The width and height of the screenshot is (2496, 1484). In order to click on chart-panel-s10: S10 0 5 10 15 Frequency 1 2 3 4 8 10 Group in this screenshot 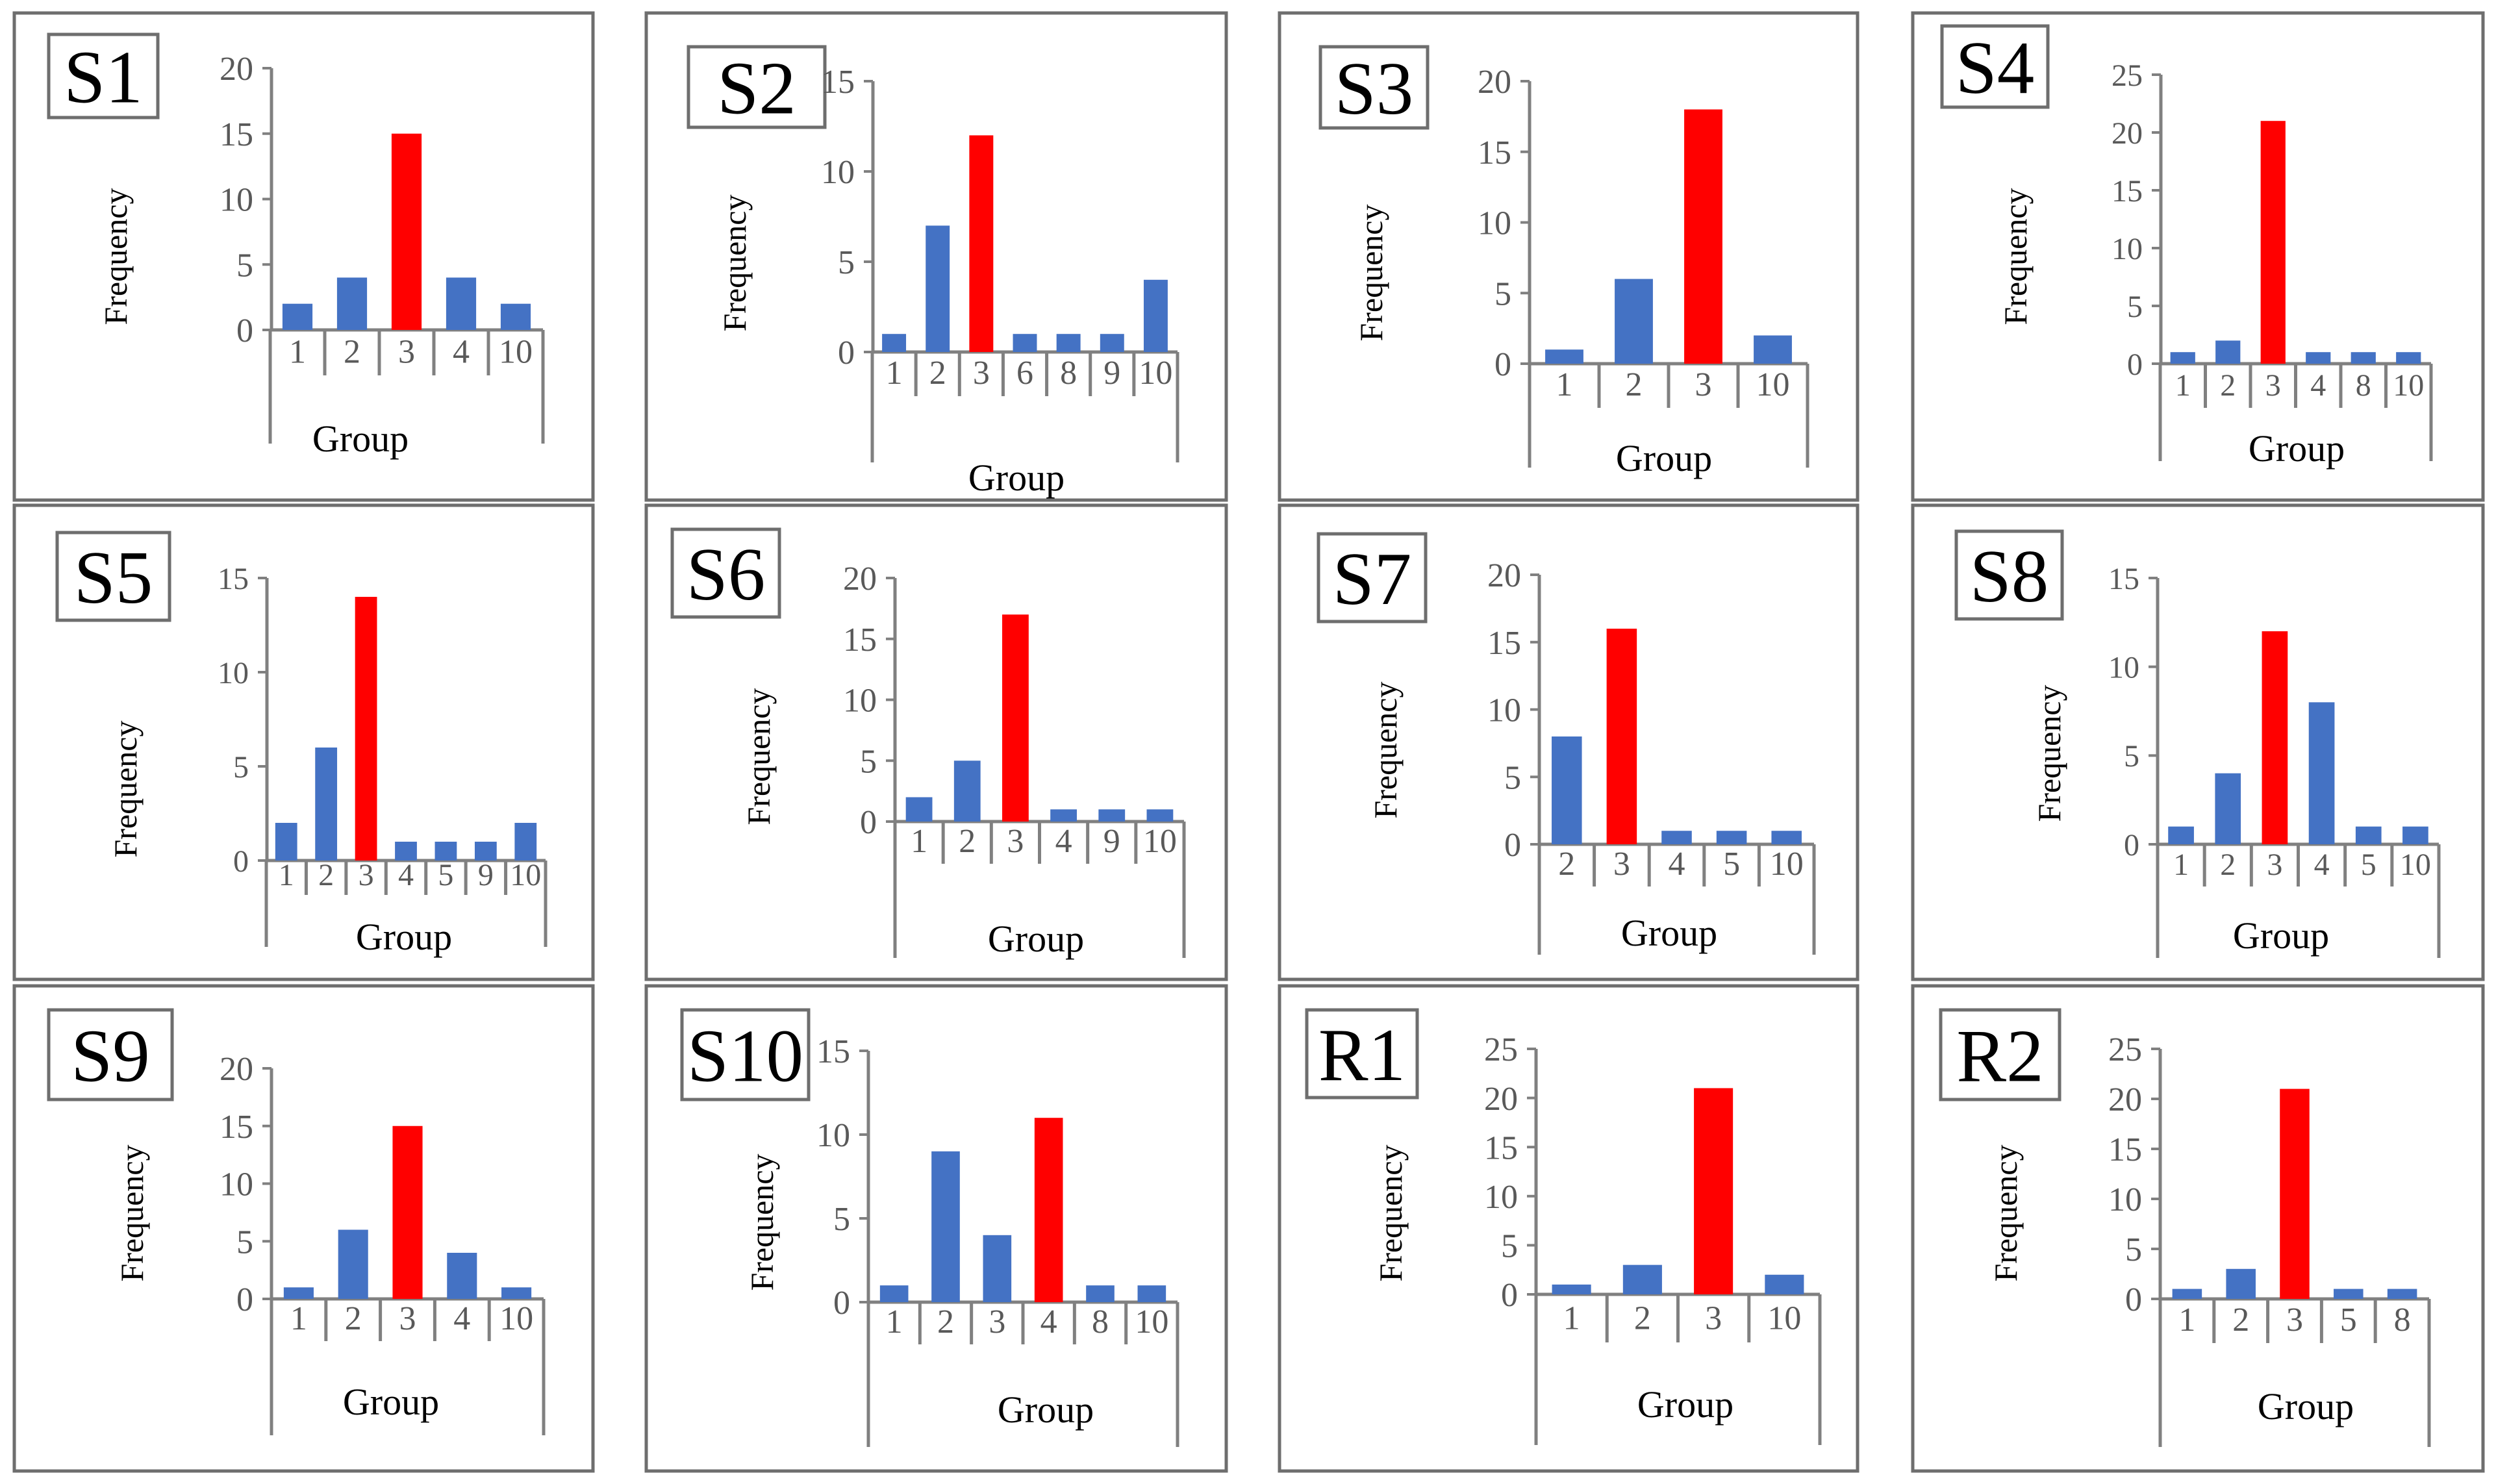, I will do `click(936, 1229)`.